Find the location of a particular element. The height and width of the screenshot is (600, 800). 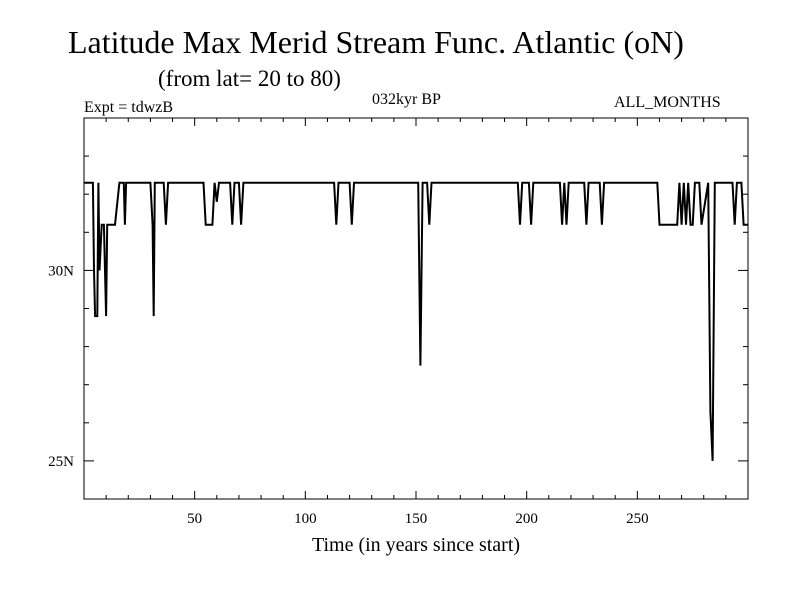

period-label: 032kyr BP is located at coordinates (406, 99).